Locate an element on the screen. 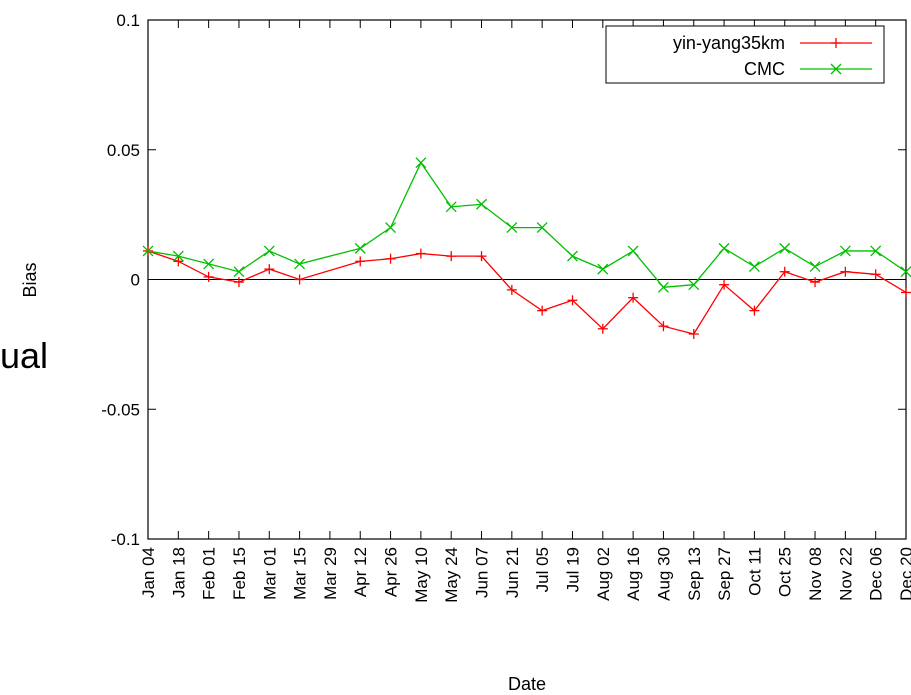  side-text-fragment: ual is located at coordinates (24, 355).